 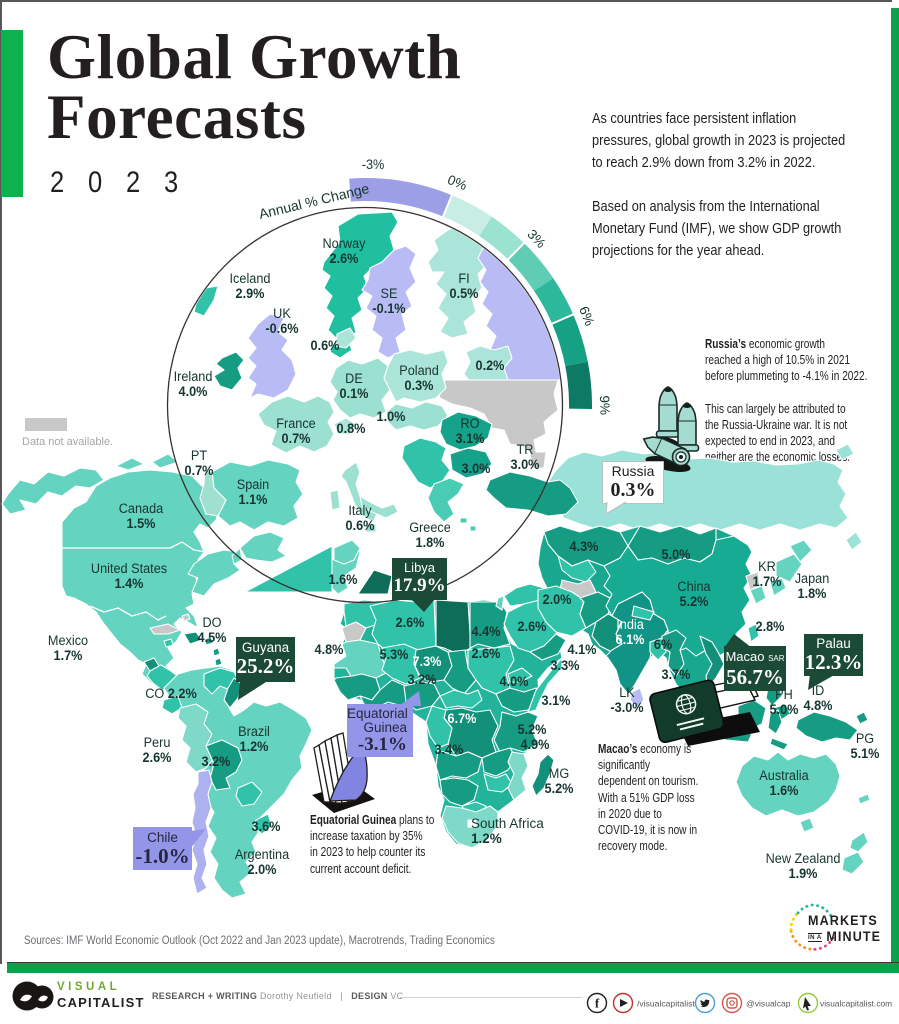 I want to click on svg-text: visualcapitalist.com, so click(x=856, y=1004).